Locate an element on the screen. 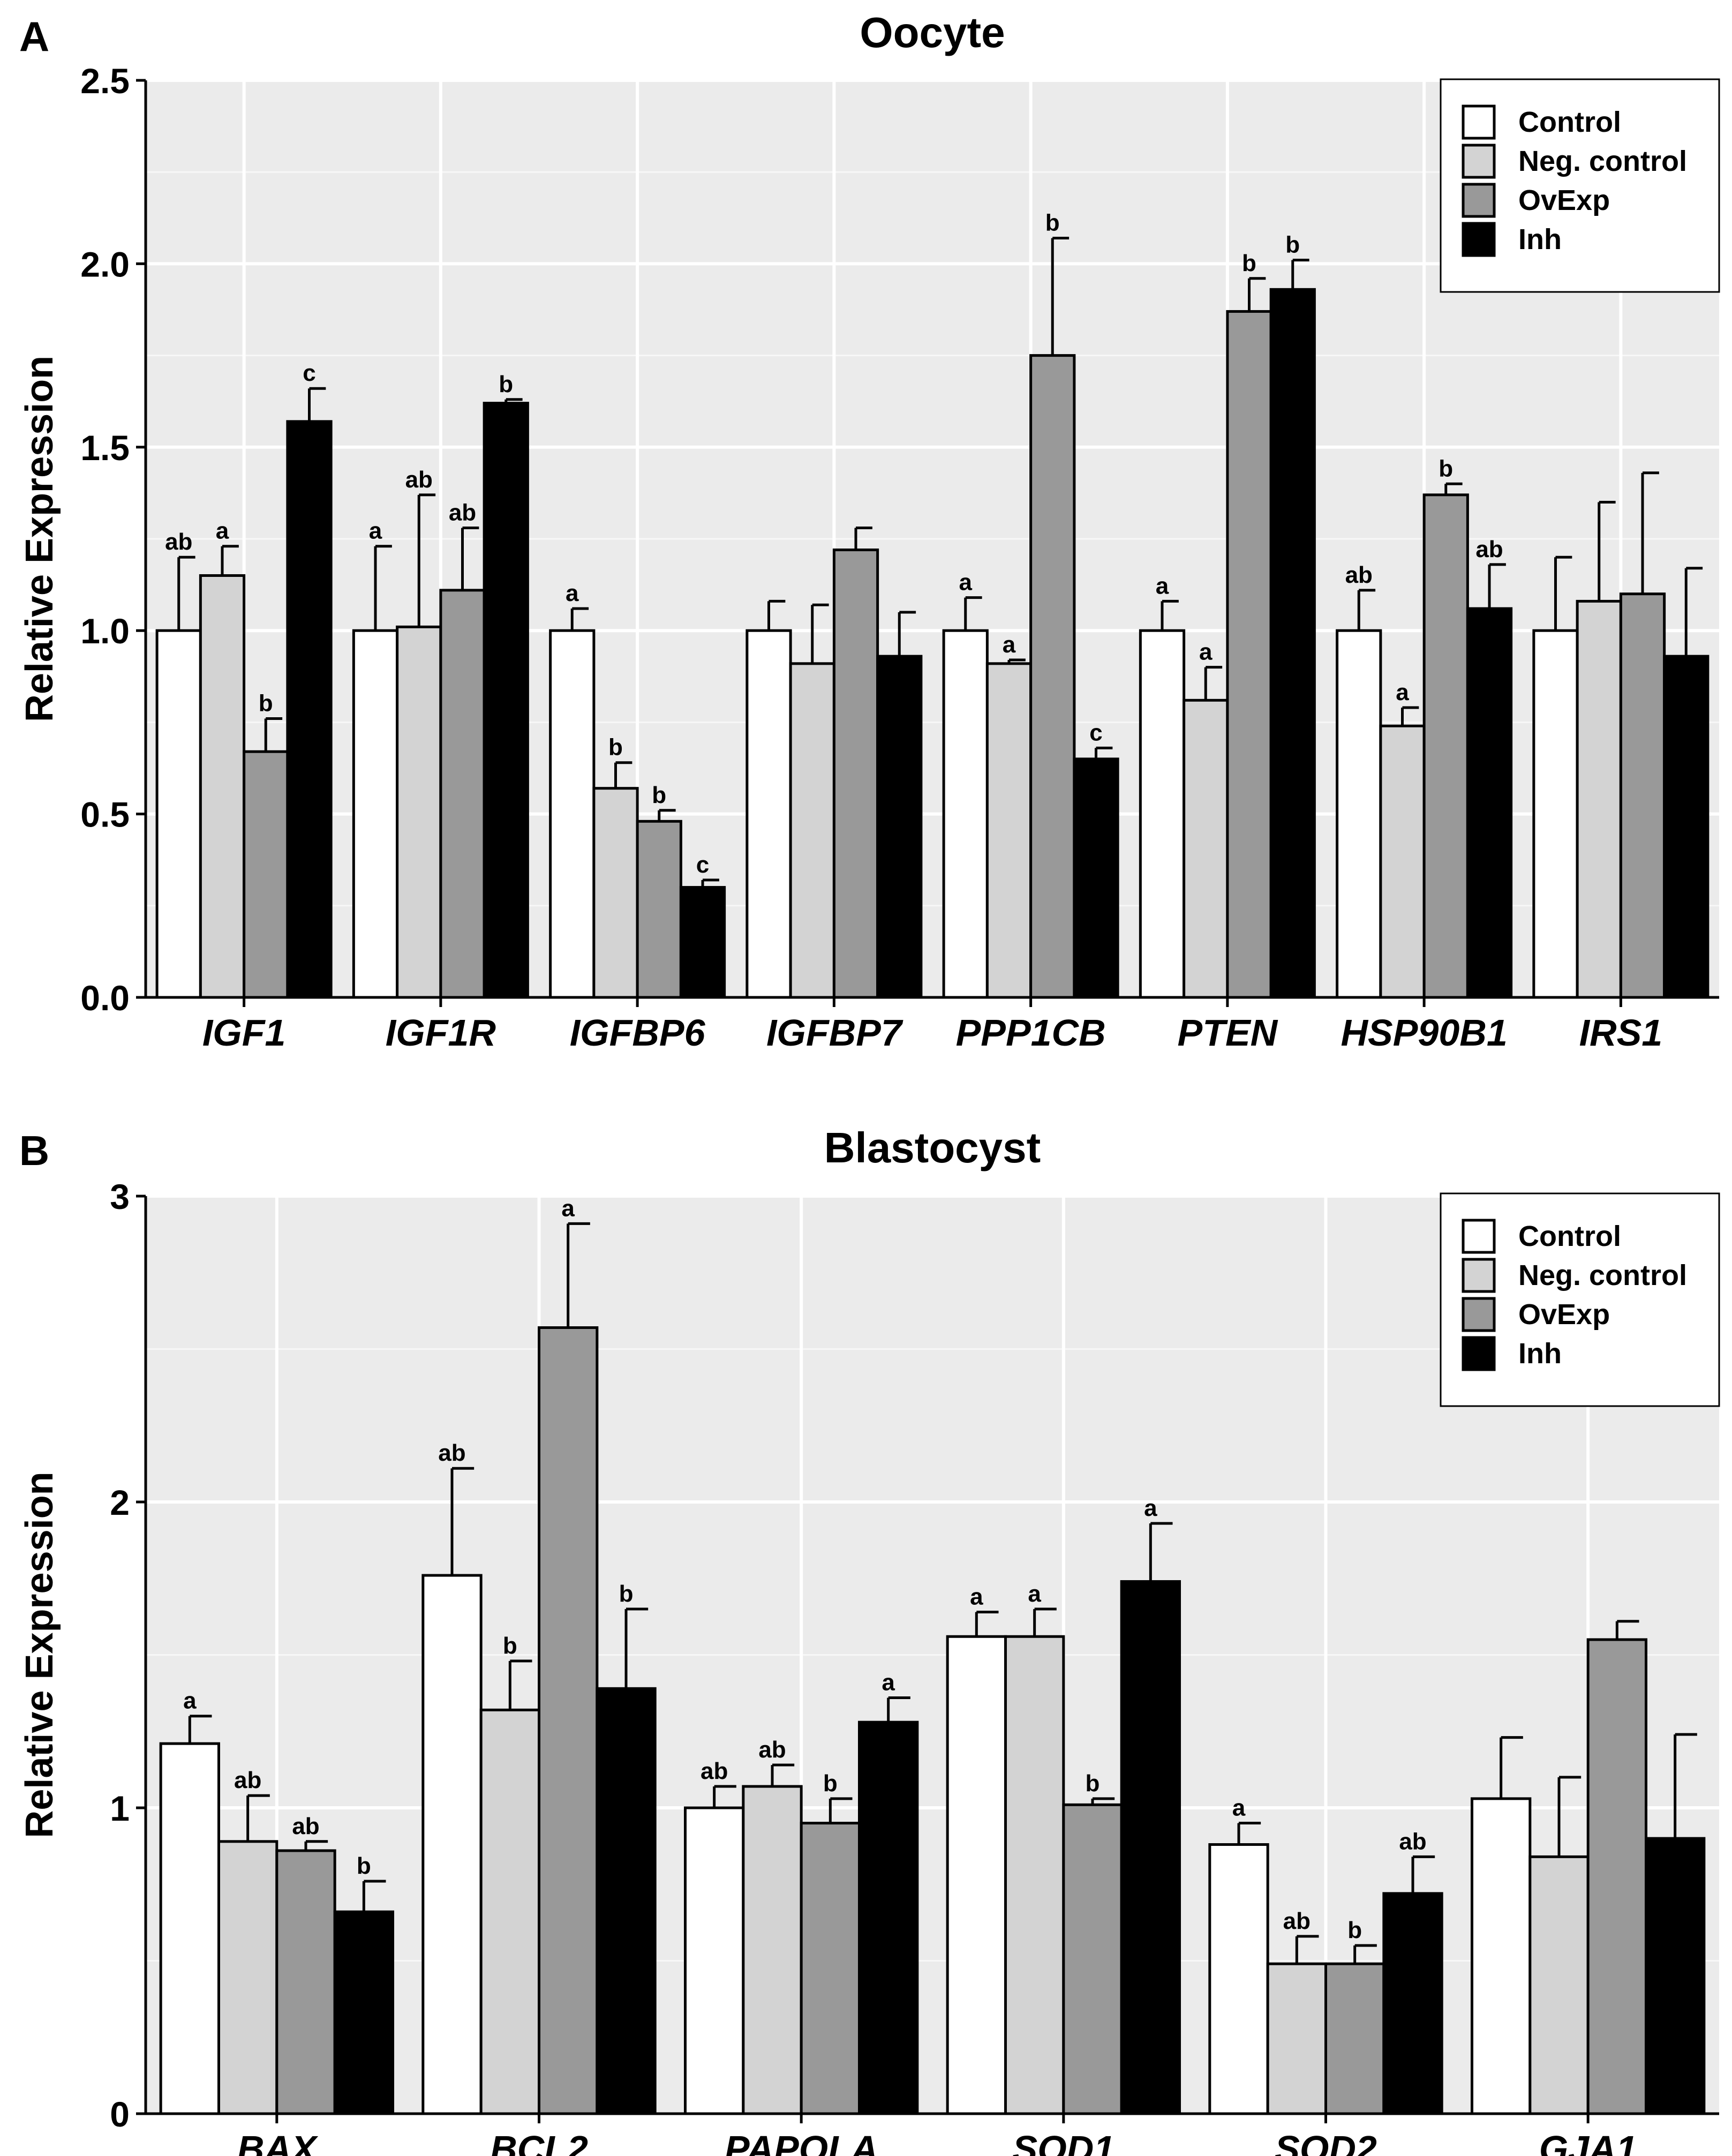 The width and height of the screenshot is (1732, 2156). bar-igf1r-neg-control is located at coordinates (419, 812).